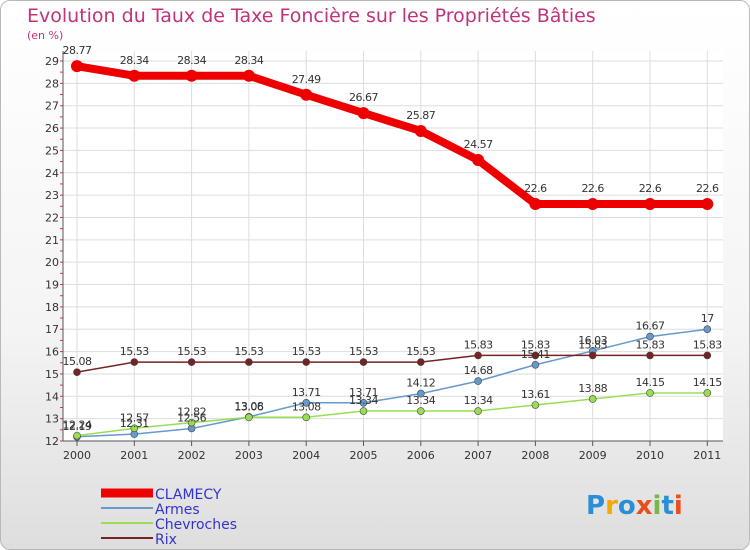 The width and height of the screenshot is (750, 550). Describe the element at coordinates (420, 115) in the screenshot. I see `data-label: 25.87` at that location.